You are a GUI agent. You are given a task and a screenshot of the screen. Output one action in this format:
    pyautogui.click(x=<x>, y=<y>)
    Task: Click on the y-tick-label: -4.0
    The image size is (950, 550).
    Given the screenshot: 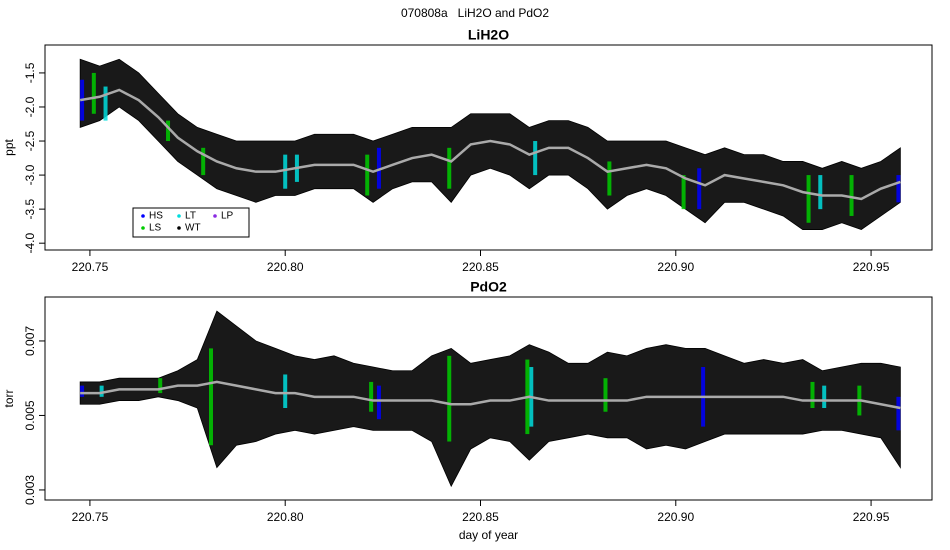 What is the action you would take?
    pyautogui.click(x=30, y=243)
    